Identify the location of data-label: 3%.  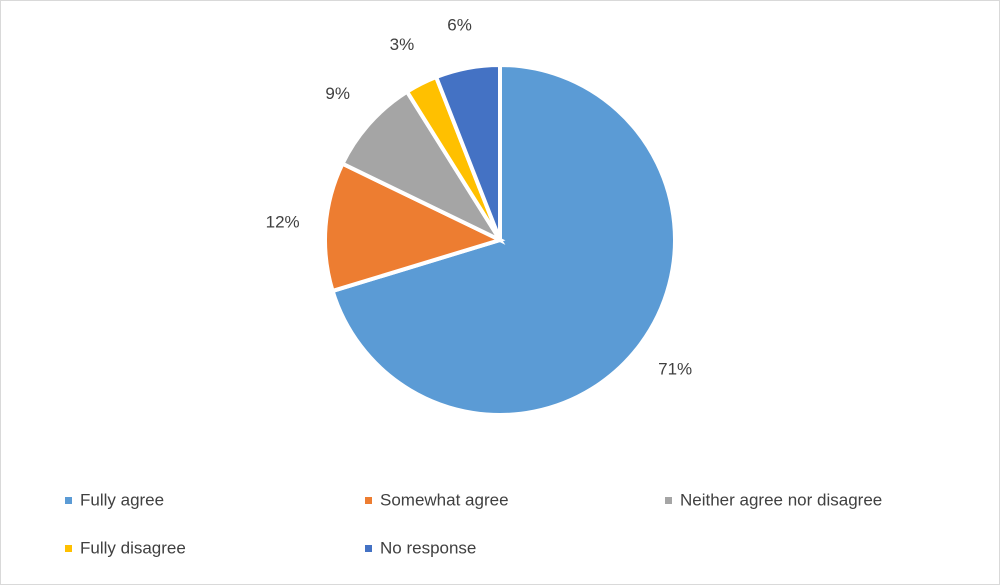
(402, 44).